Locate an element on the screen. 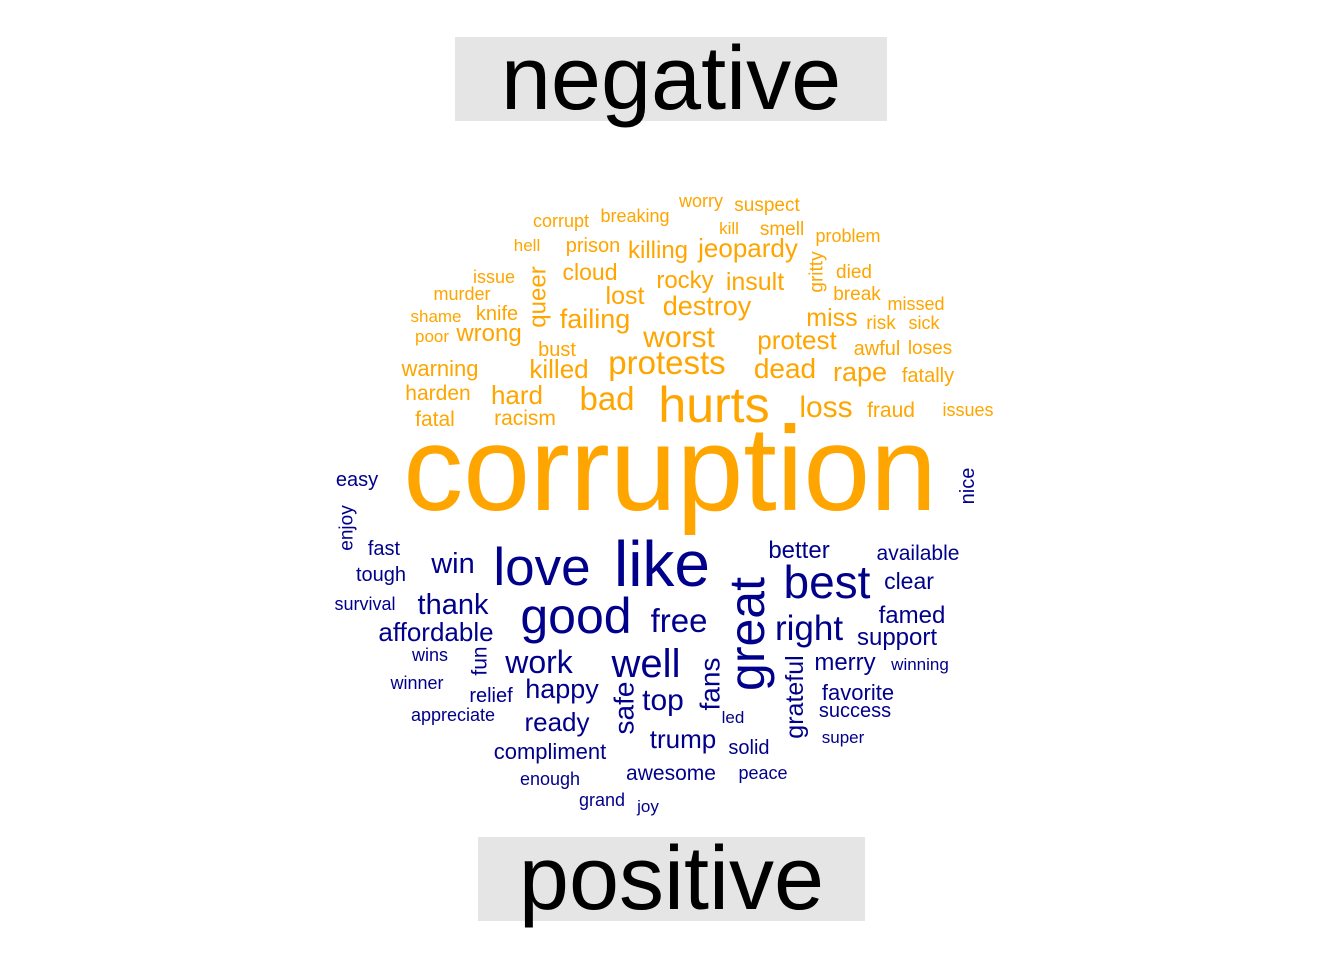 The width and height of the screenshot is (1344, 960). word-negative-queer: queer is located at coordinates (538, 296).